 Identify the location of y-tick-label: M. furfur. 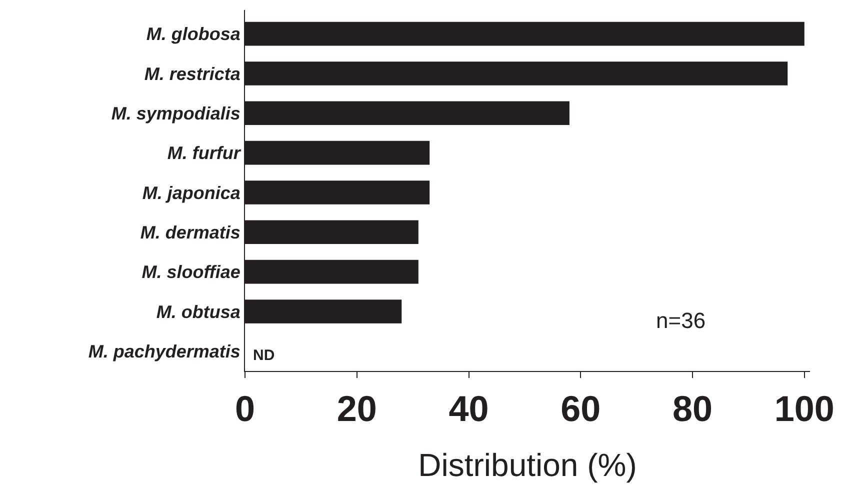
(204, 153).